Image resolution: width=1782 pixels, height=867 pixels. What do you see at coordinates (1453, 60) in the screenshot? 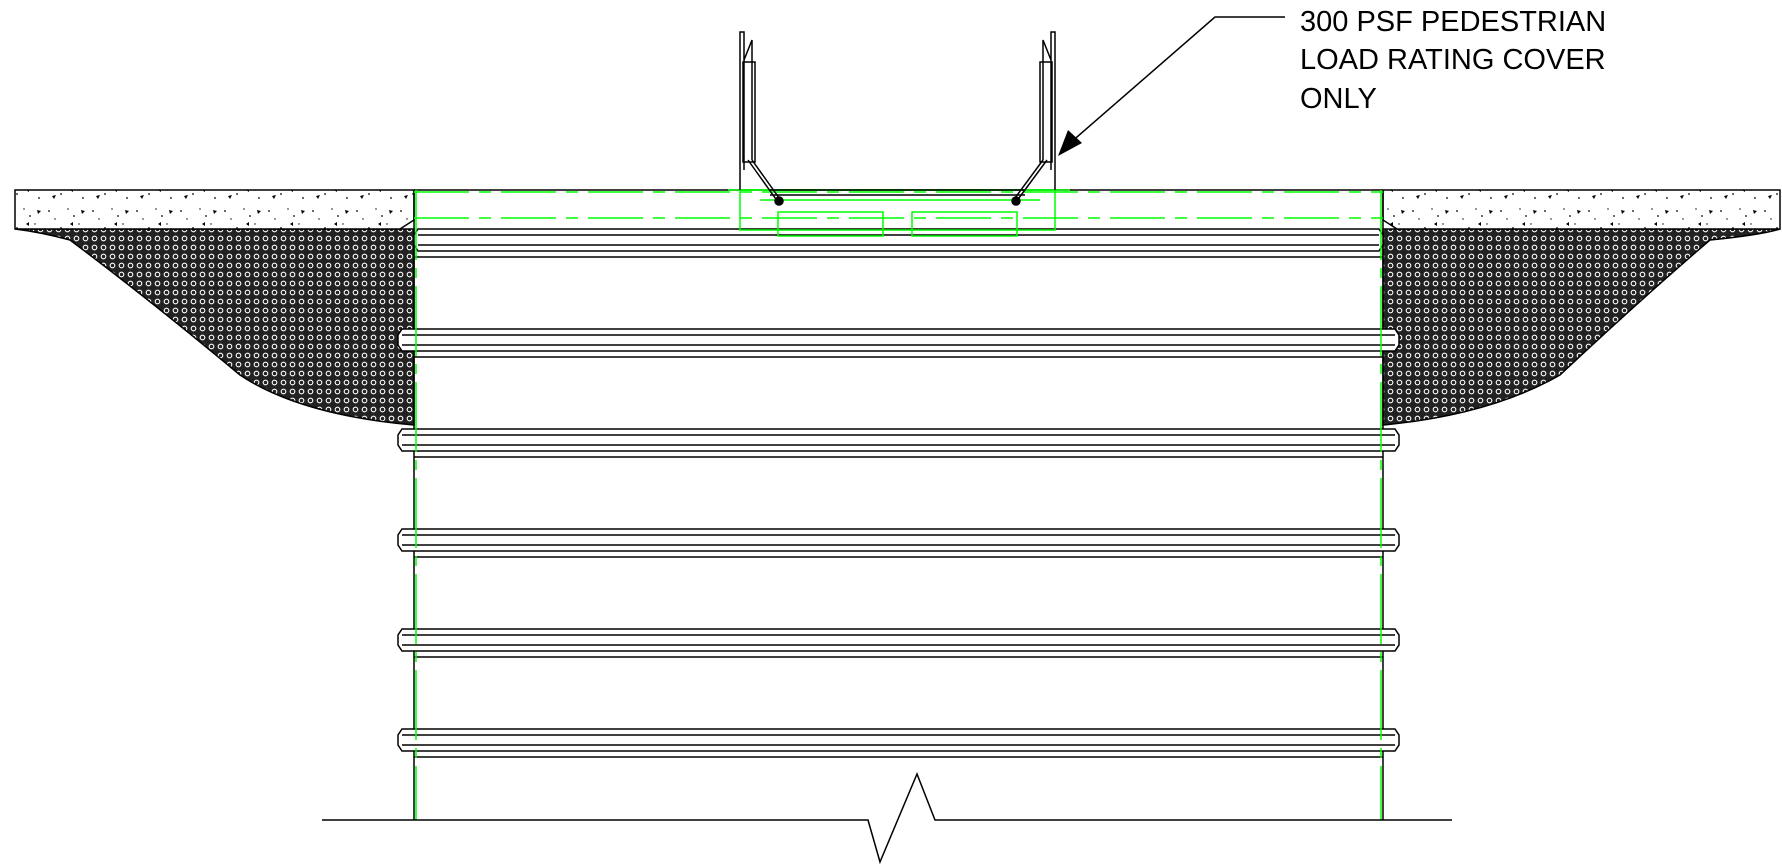
I see `callout-line-2: LOAD RATING COVER` at bounding box center [1453, 60].